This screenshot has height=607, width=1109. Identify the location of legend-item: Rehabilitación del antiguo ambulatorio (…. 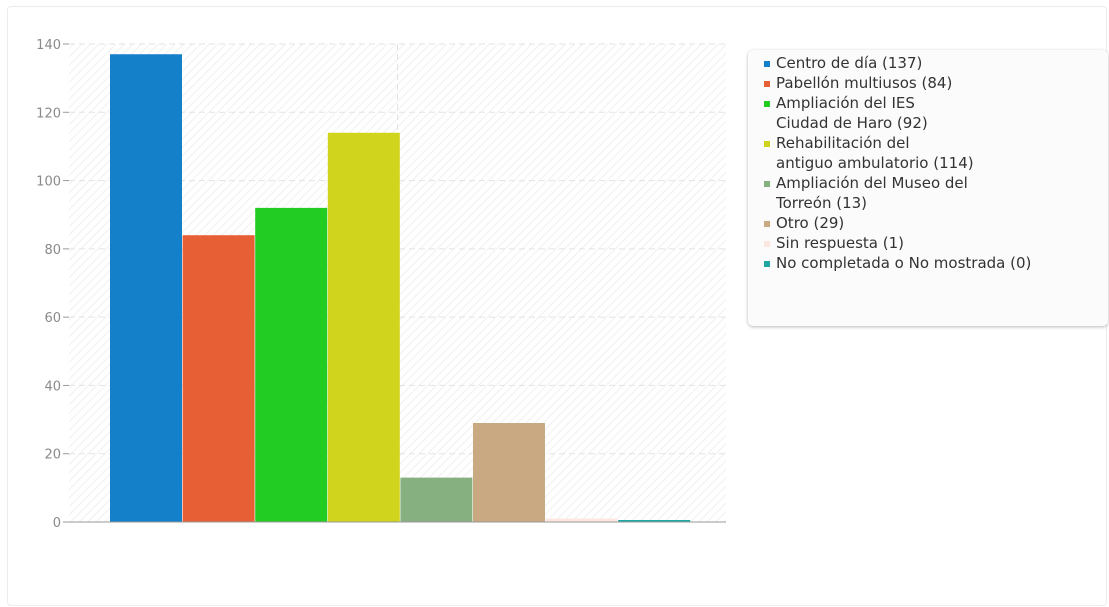
(935, 153).